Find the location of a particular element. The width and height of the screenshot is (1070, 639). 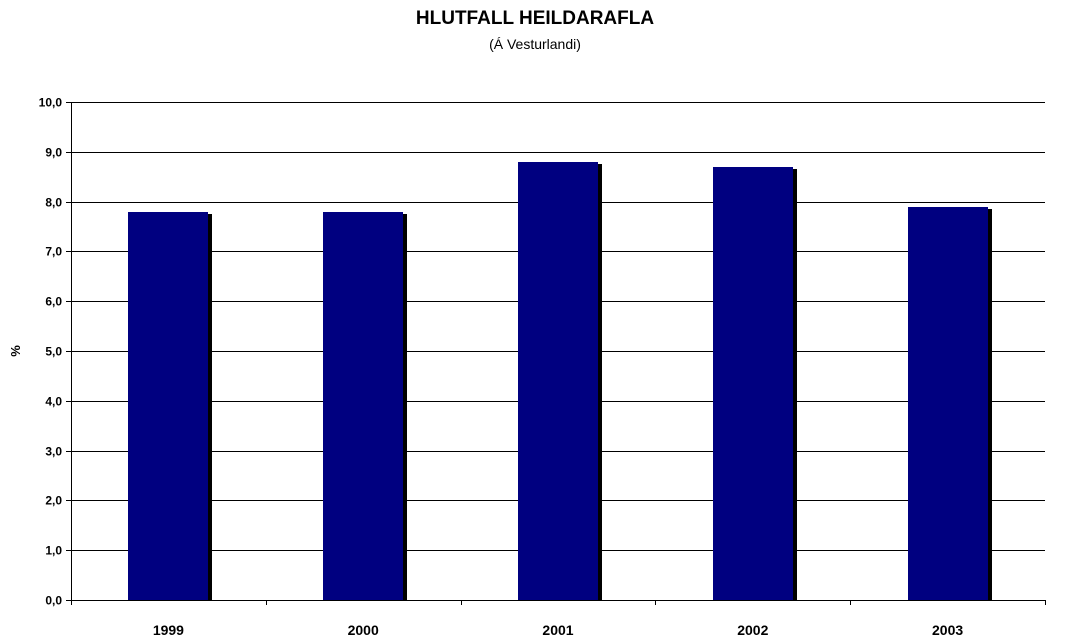

y-tick-label: 0,0 is located at coordinates (53, 601).